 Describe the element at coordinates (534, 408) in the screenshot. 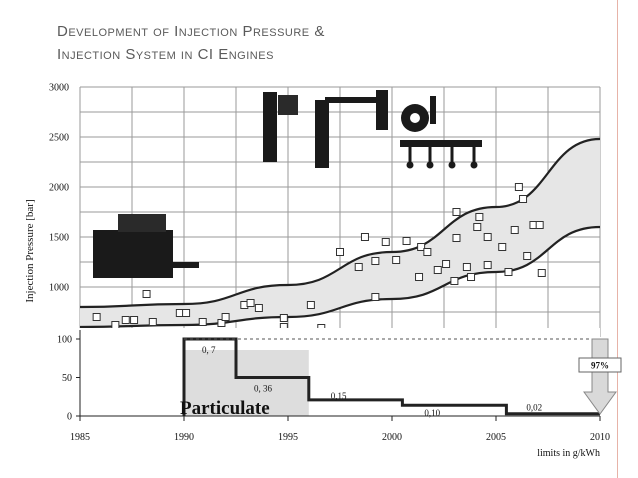

I see `particulate-value-label: 0,02` at that location.